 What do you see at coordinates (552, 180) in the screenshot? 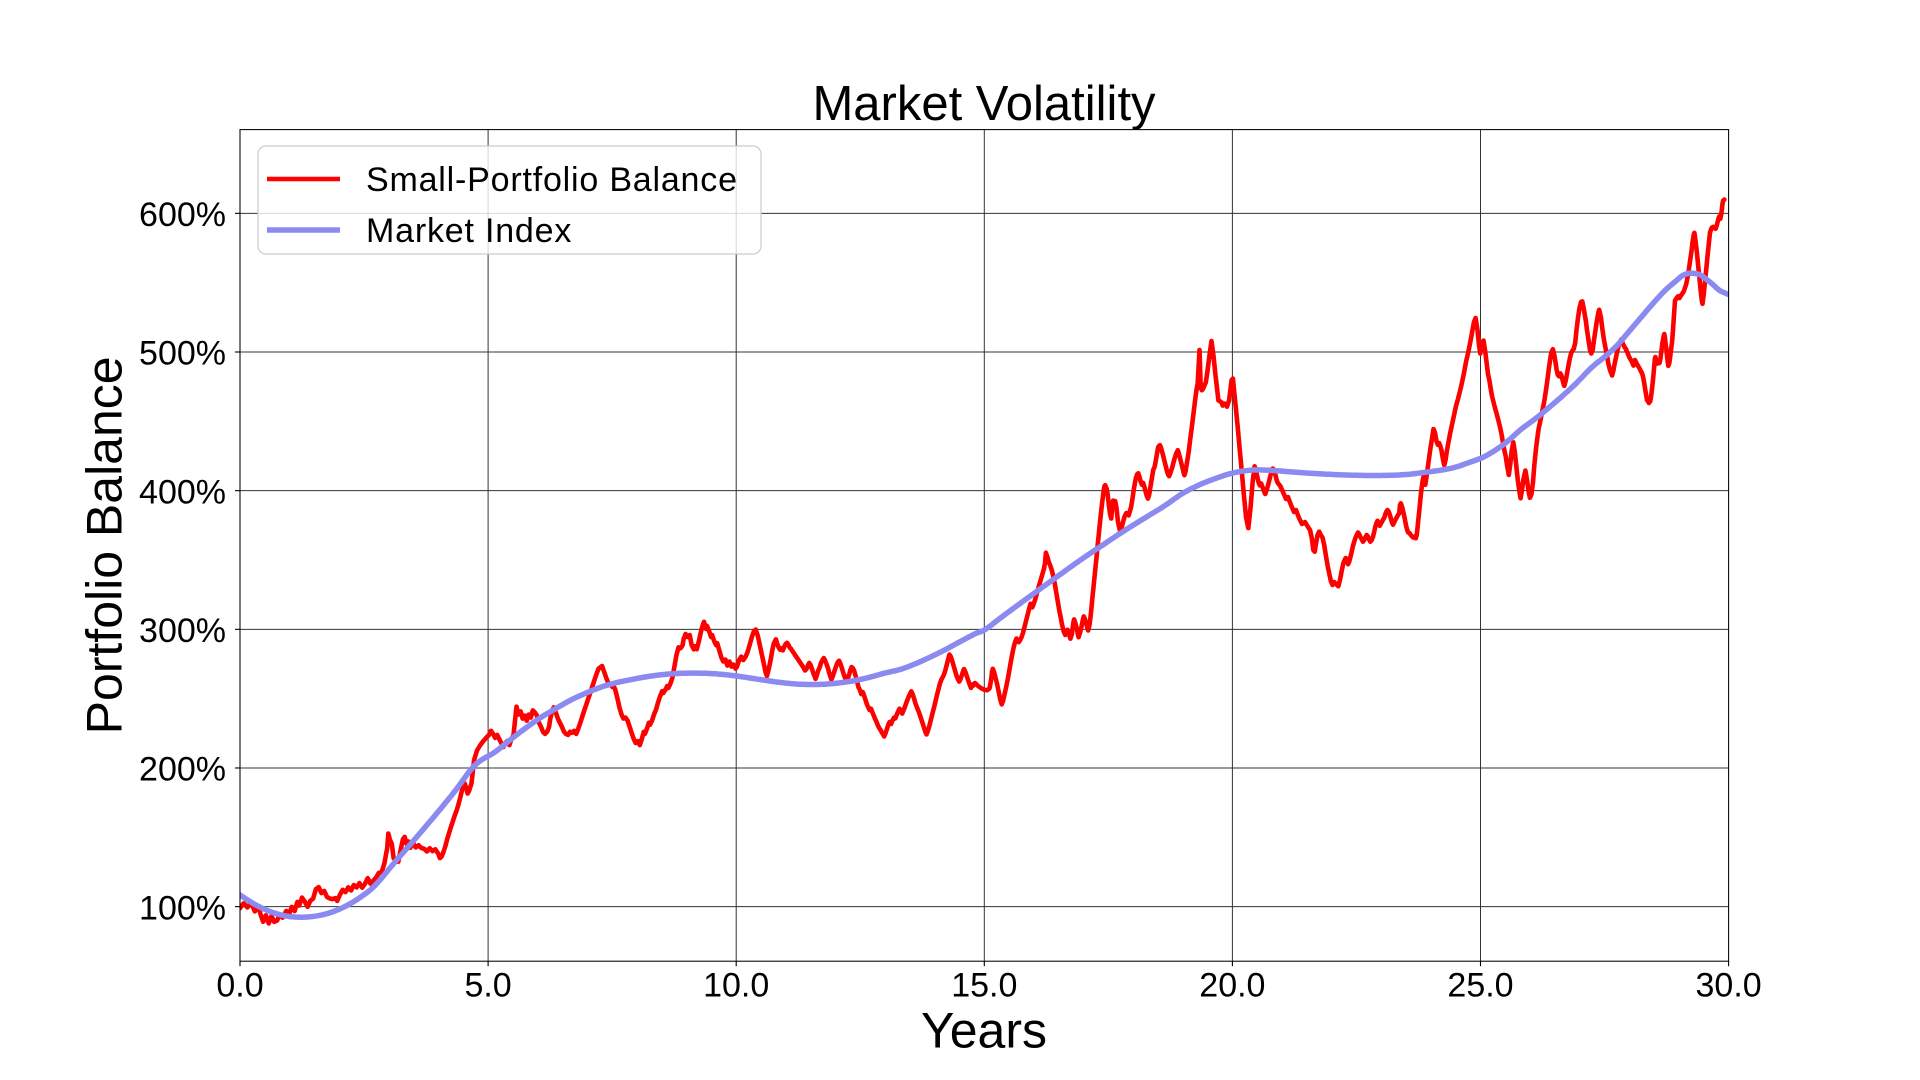
I see `svg-text: Small-Portfolio Balance` at bounding box center [552, 180].